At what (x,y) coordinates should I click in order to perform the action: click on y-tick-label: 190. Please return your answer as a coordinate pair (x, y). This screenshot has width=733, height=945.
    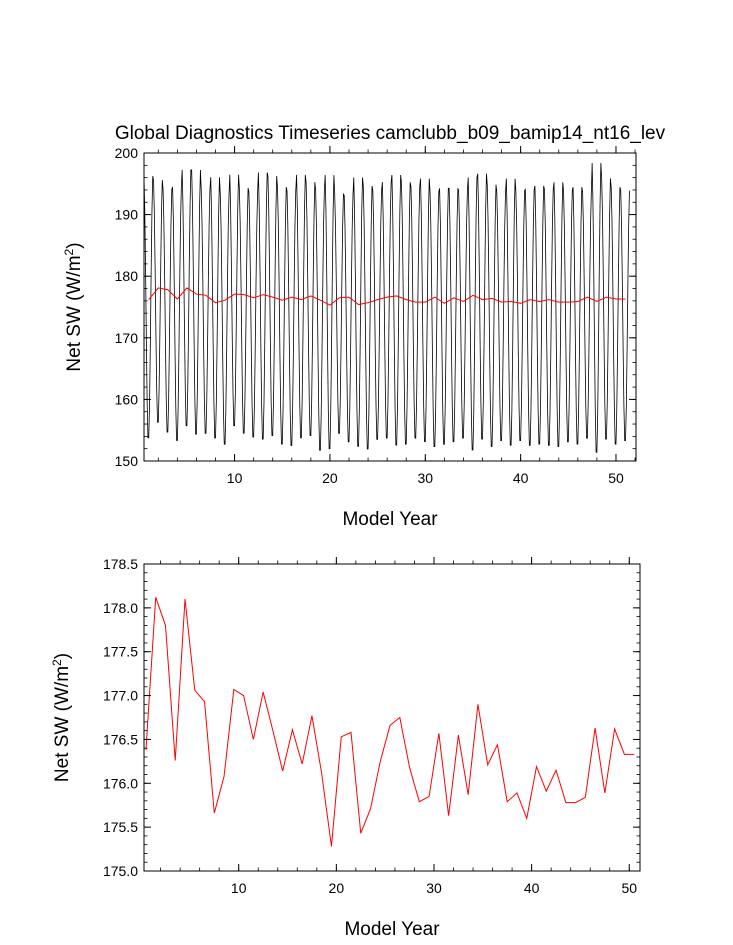
    Looking at the image, I should click on (127, 215).